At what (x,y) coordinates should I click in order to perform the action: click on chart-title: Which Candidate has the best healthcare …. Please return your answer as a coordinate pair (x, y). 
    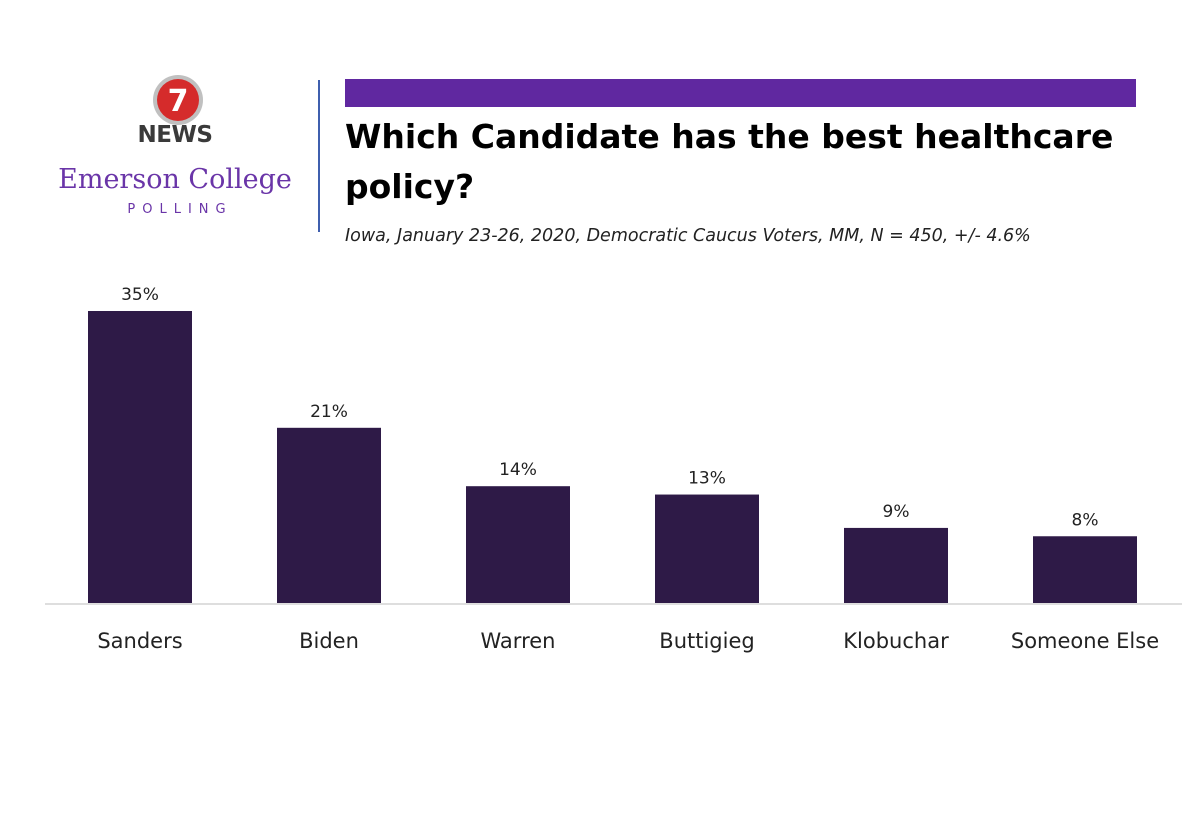
    Looking at the image, I should click on (729, 161).